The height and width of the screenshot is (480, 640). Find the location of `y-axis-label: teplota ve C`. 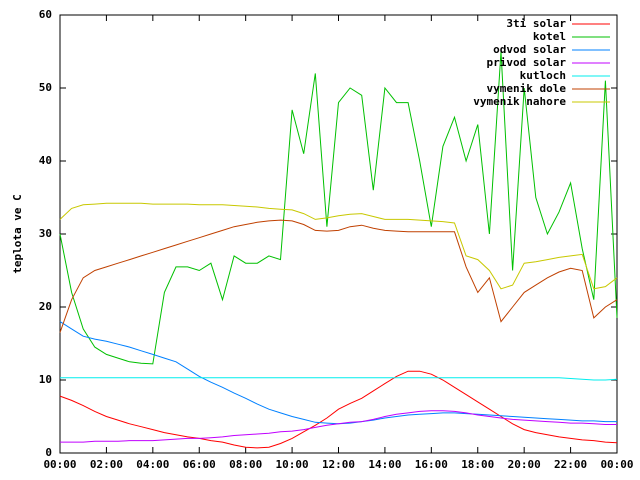

y-axis-label: teplota ve C is located at coordinates (17, 233).